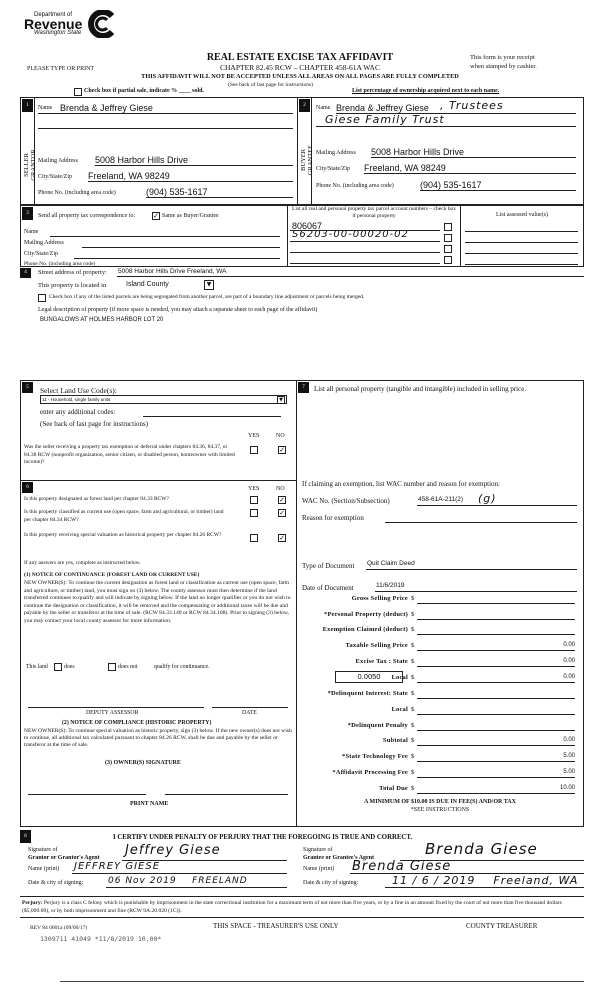  What do you see at coordinates (375, 756) in the screenshot?
I see `amount-label: *State Technology Fee` at bounding box center [375, 756].